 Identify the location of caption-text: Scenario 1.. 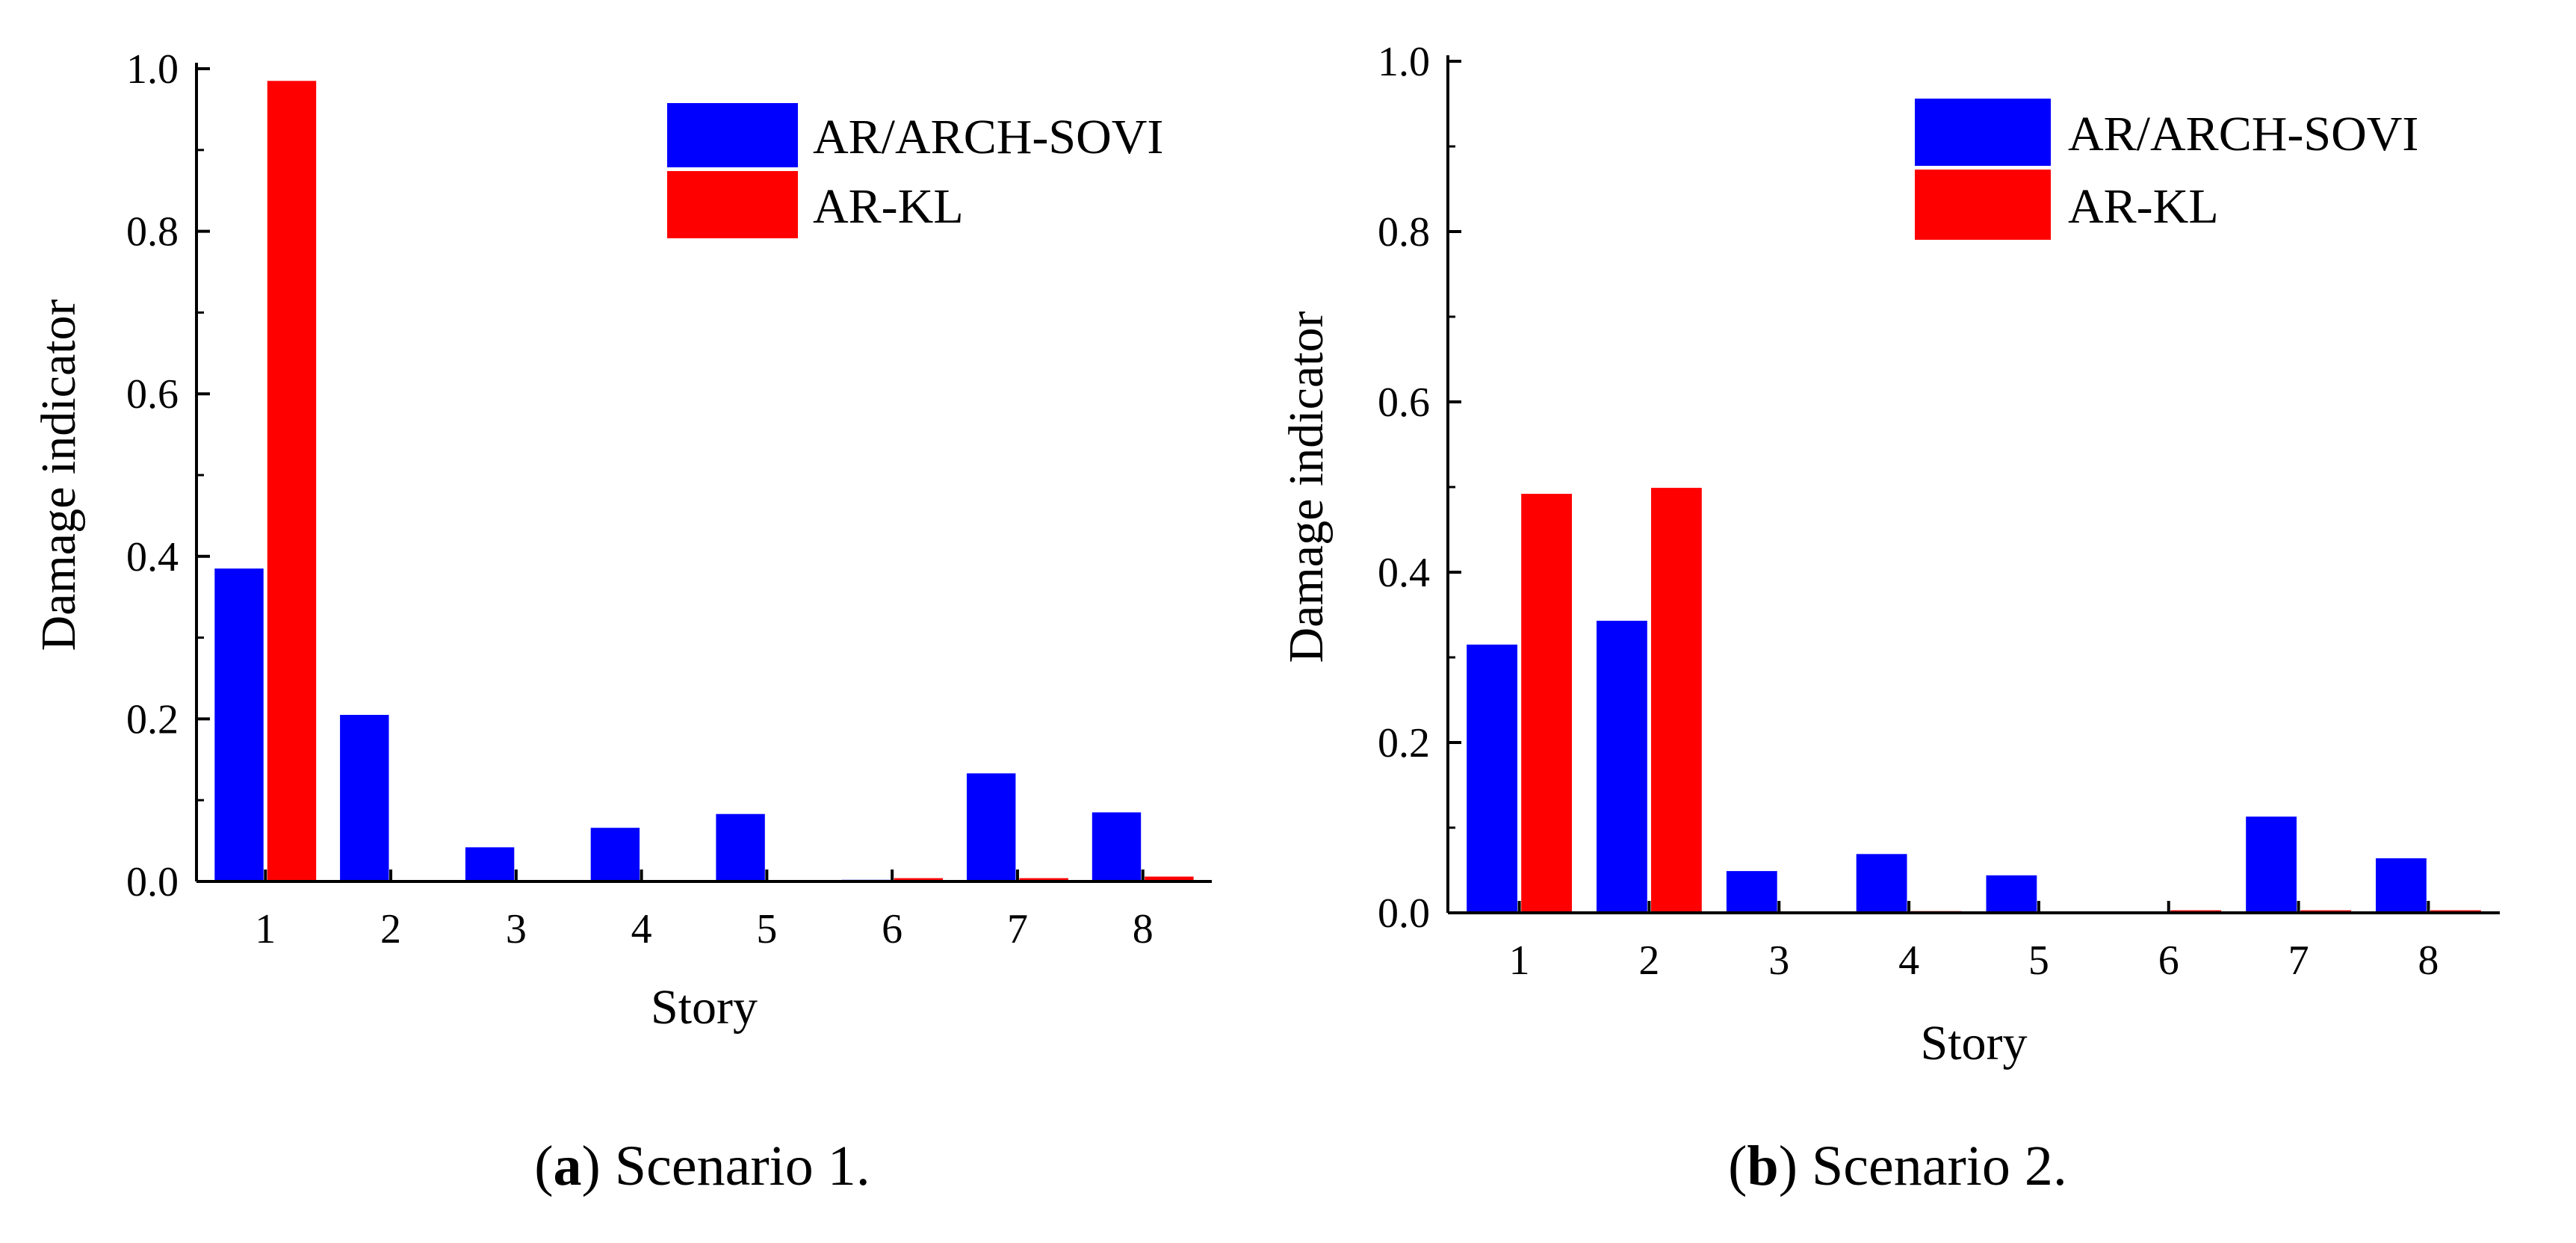
(742, 1166).